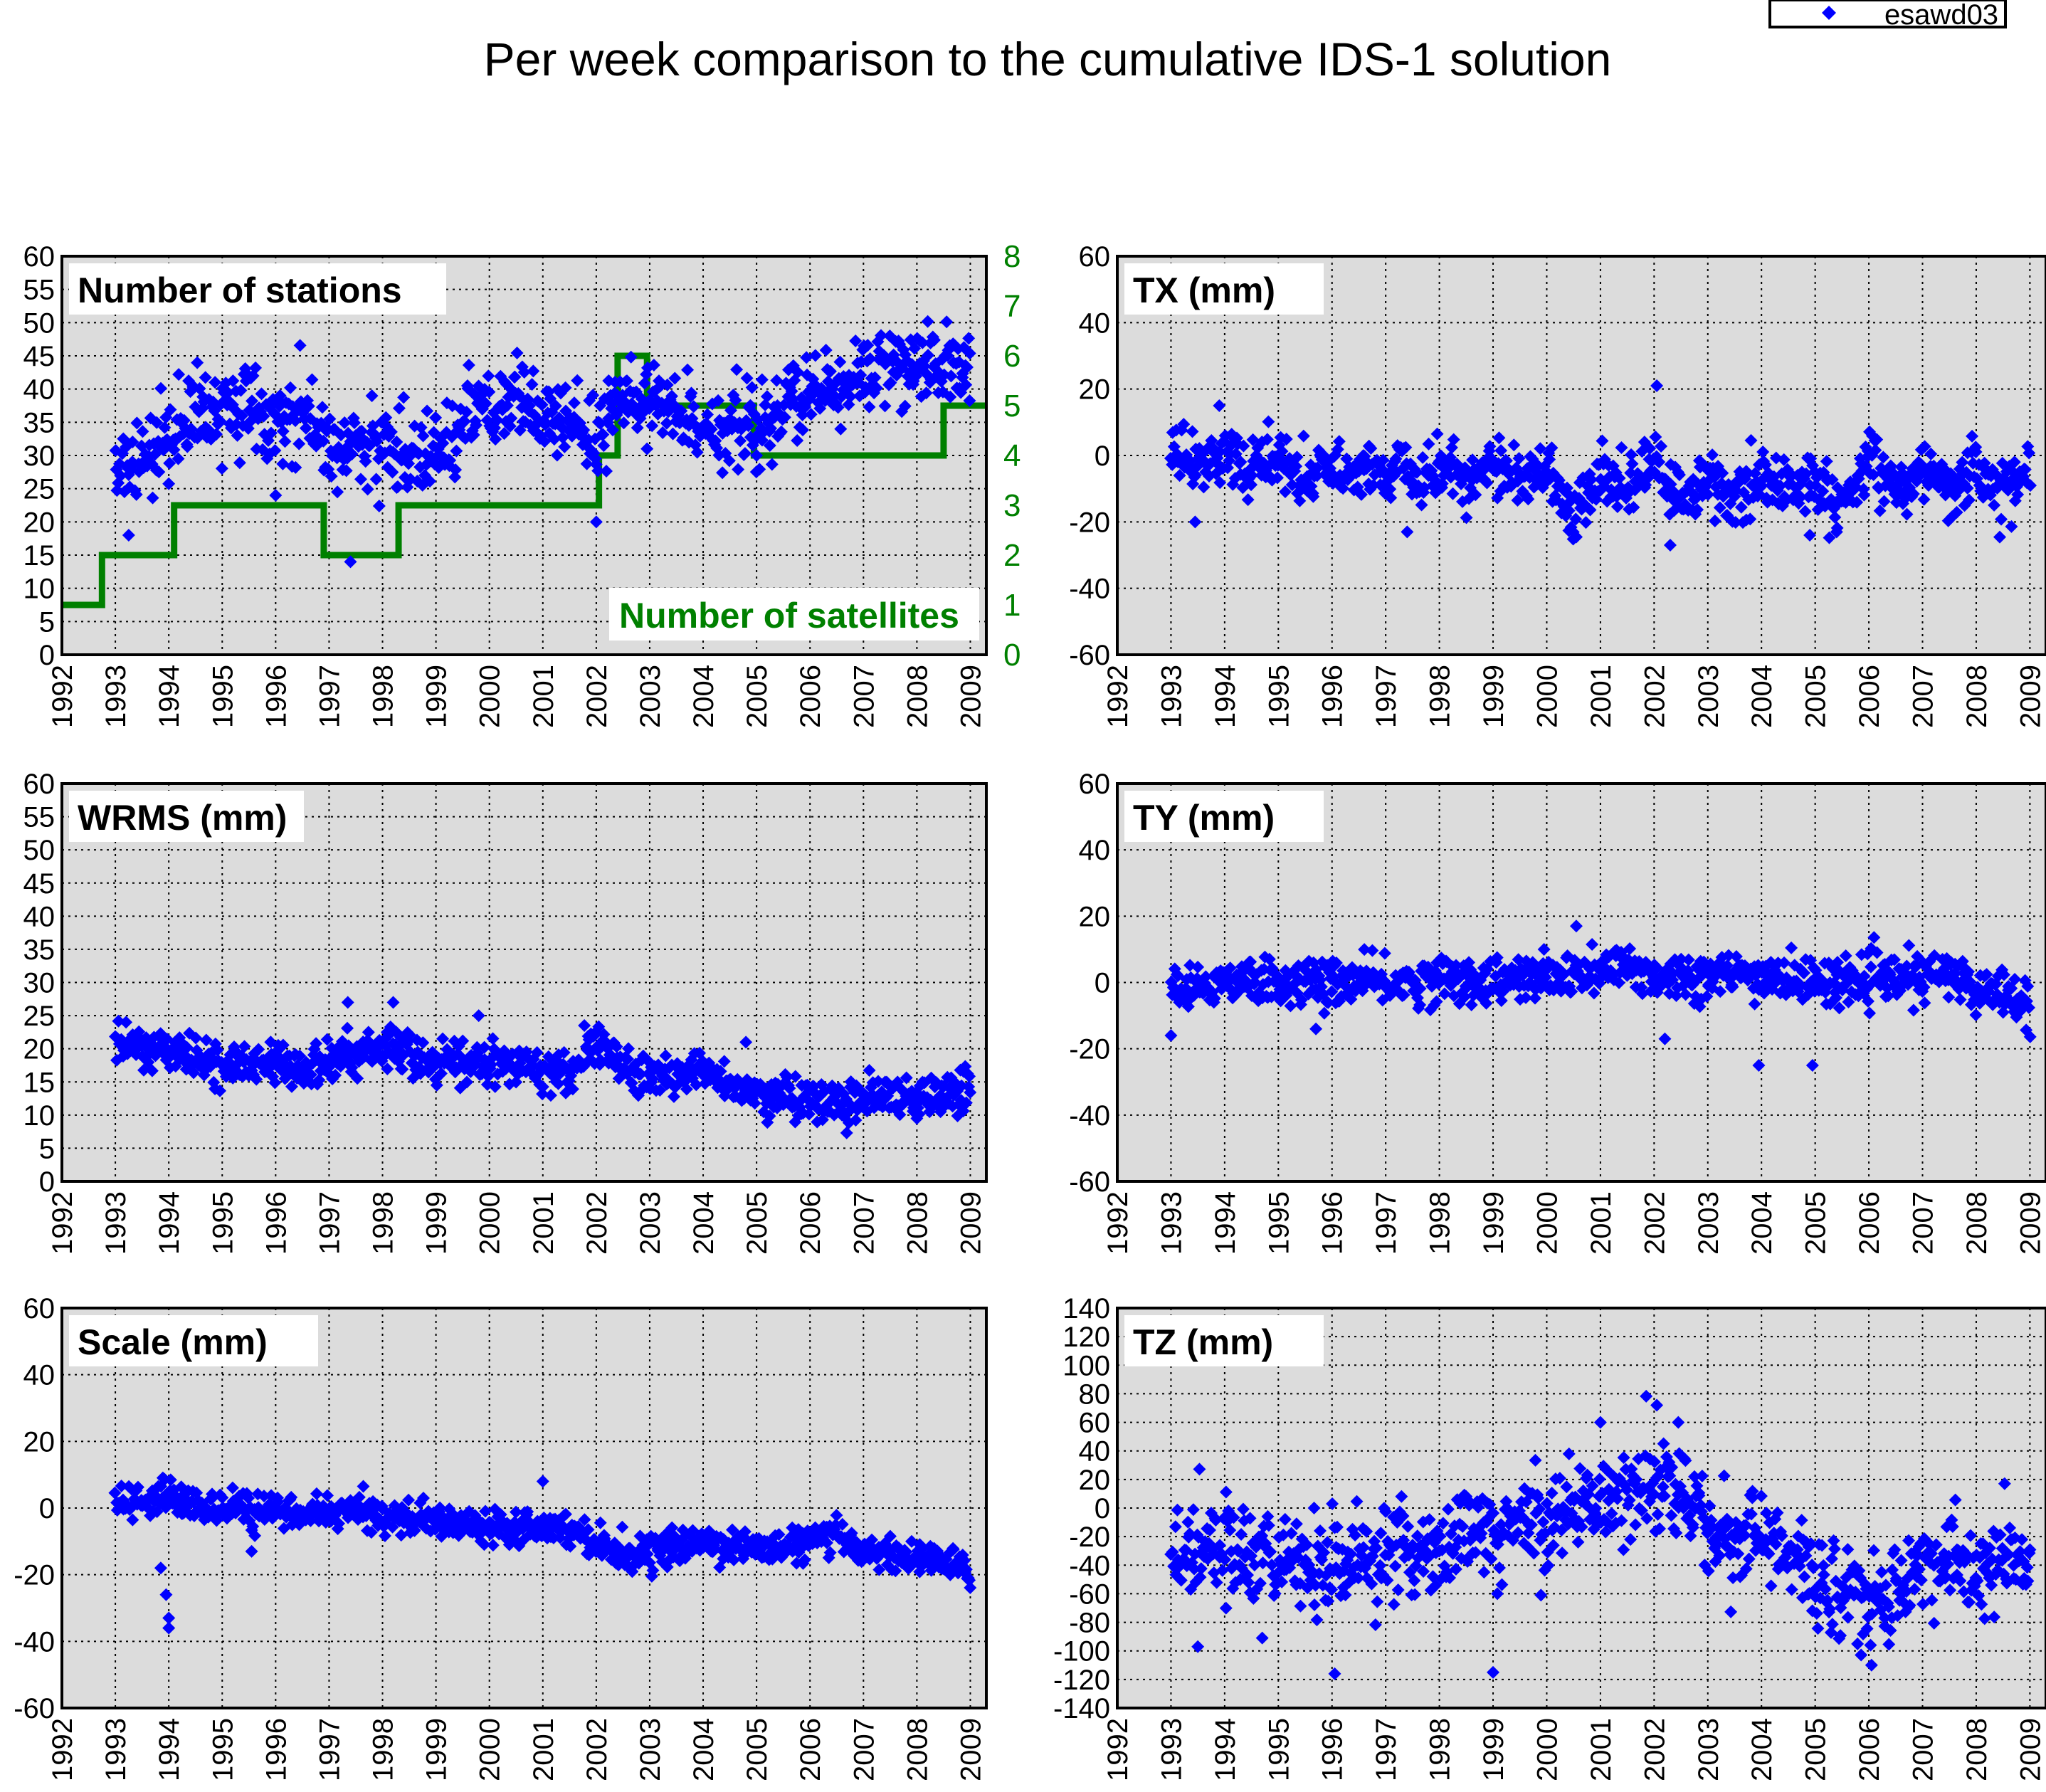 Image resolution: width=2046 pixels, height=1792 pixels. What do you see at coordinates (970, 696) in the screenshot?
I see `x-tick-label: 2009` at bounding box center [970, 696].